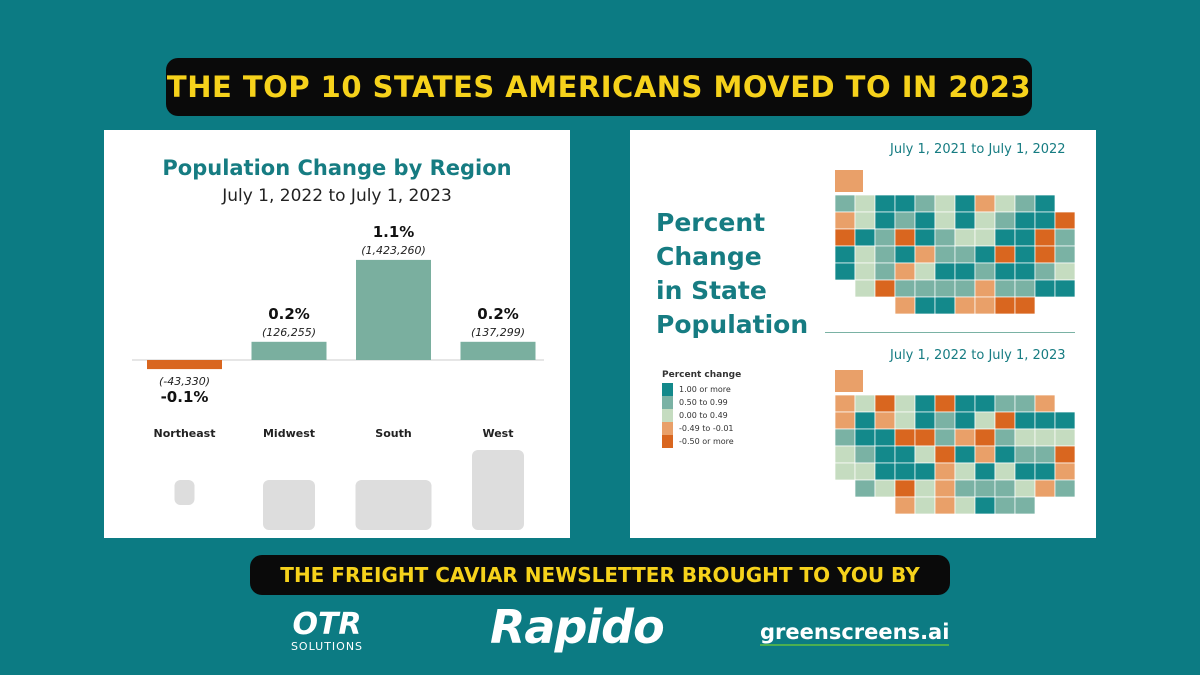 This screenshot has width=1200, height=675. Describe the element at coordinates (701, 402) in the screenshot. I see `legend-item: 0.50 to 0.99` at that location.